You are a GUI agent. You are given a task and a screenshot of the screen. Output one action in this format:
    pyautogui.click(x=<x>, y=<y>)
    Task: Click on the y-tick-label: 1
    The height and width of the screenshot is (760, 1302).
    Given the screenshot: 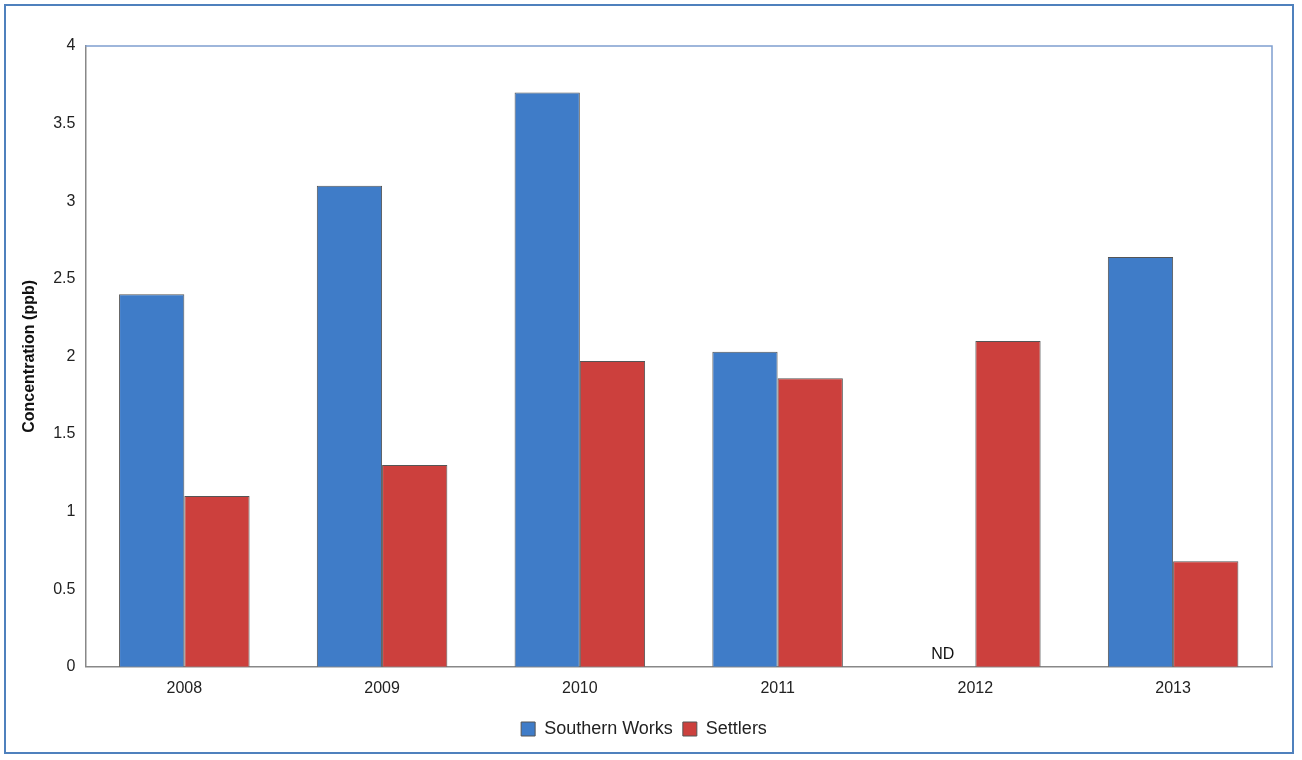 What is the action you would take?
    pyautogui.click(x=71, y=511)
    